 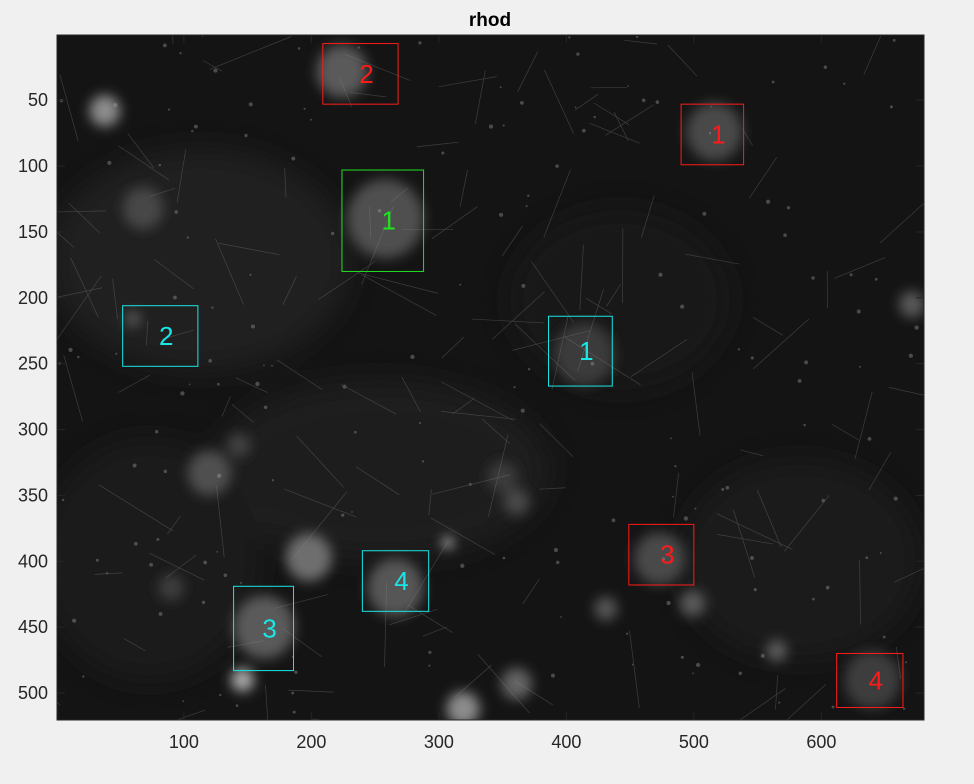 I want to click on chart-title: rhod, so click(x=490, y=20).